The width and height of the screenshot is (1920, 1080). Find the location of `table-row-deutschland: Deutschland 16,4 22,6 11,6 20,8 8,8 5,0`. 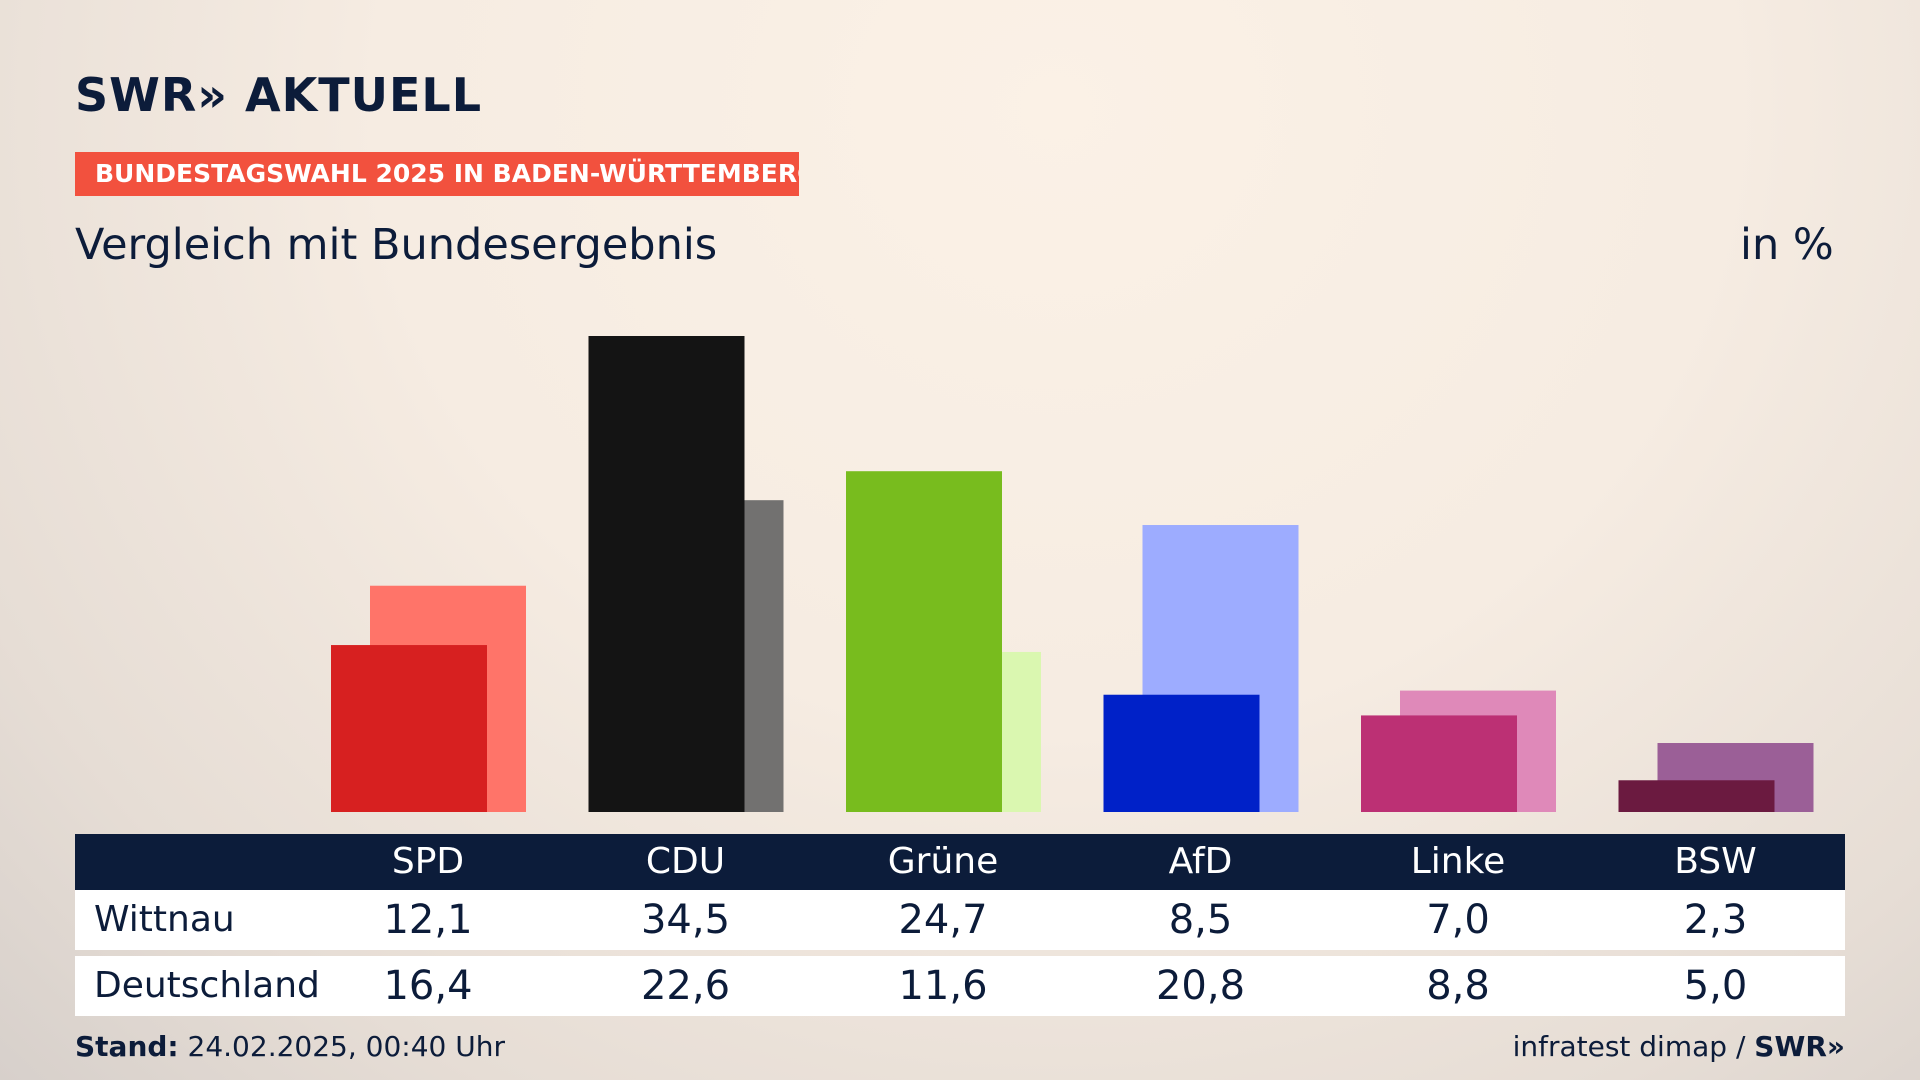

table-row-deutschland: Deutschland 16,4 22,6 11,6 20,8 8,8 5,0 is located at coordinates (960, 986).